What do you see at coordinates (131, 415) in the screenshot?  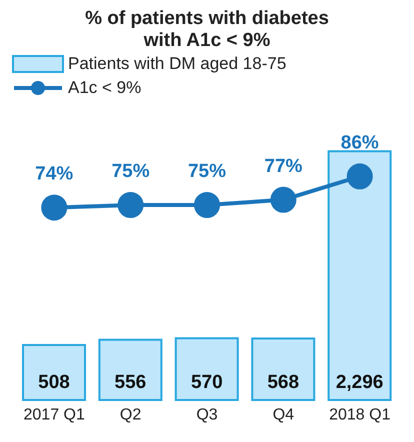 I see `x-tick-label: Q2` at bounding box center [131, 415].